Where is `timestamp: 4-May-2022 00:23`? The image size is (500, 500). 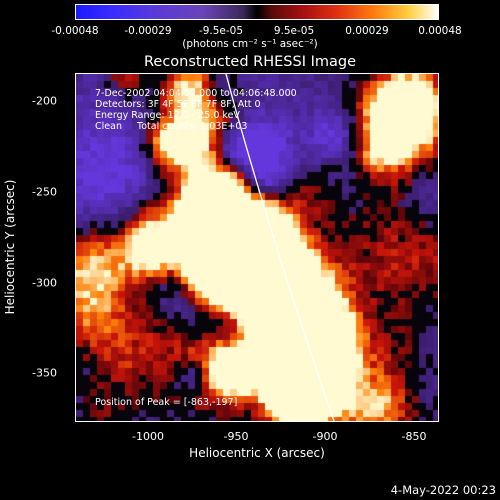 timestamp: 4-May-2022 00:23 is located at coordinates (443, 490).